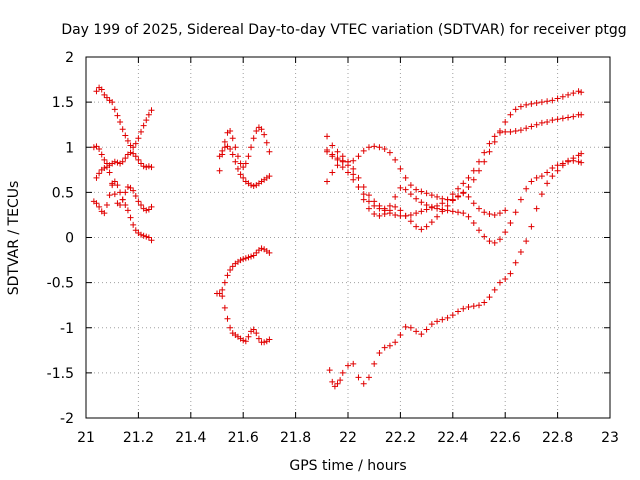  What do you see at coordinates (400, 438) in the screenshot?
I see `x-tick-label: 22.2` at bounding box center [400, 438].